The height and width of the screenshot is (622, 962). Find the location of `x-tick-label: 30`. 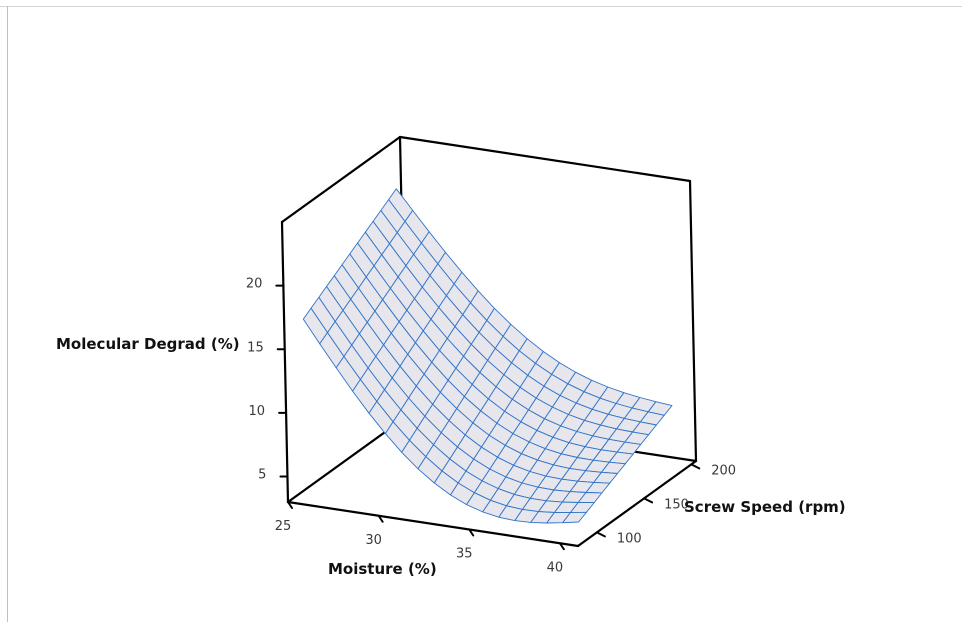

x-tick-label: 30 is located at coordinates (373, 540).